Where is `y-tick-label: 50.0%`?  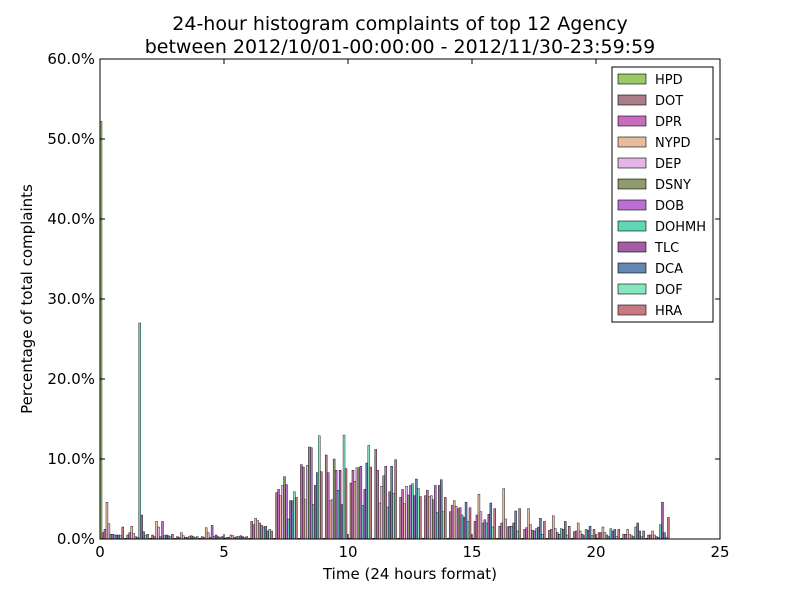 y-tick-label: 50.0% is located at coordinates (71, 139).